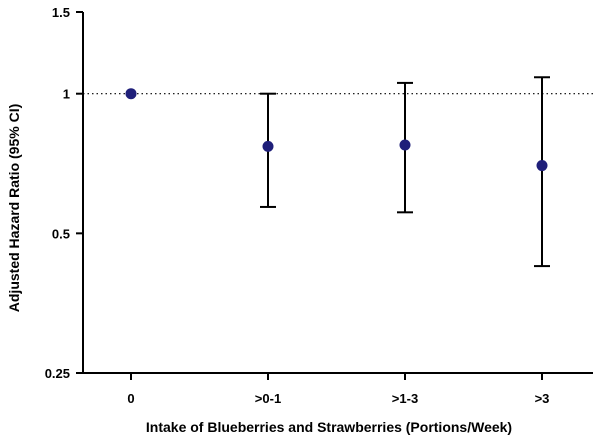  What do you see at coordinates (57, 373) in the screenshot?
I see `y-tick-label: 0.25` at bounding box center [57, 373].